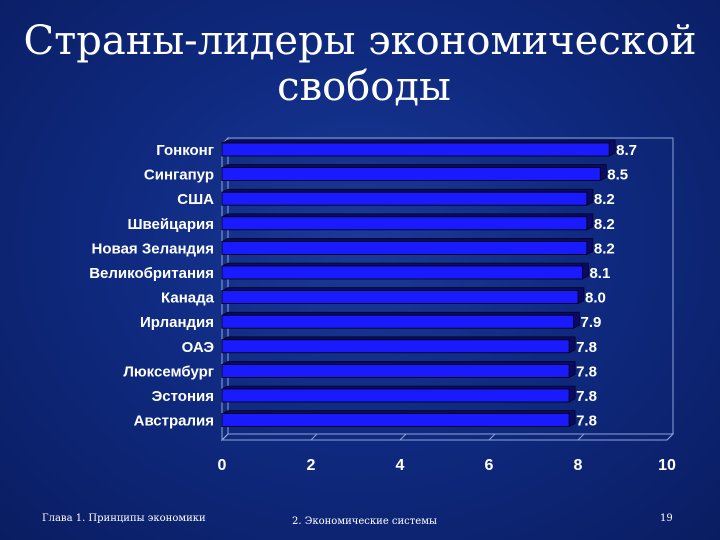 The width and height of the screenshot is (720, 540). What do you see at coordinates (195, 199) in the screenshot?
I see `category-label: США` at bounding box center [195, 199].